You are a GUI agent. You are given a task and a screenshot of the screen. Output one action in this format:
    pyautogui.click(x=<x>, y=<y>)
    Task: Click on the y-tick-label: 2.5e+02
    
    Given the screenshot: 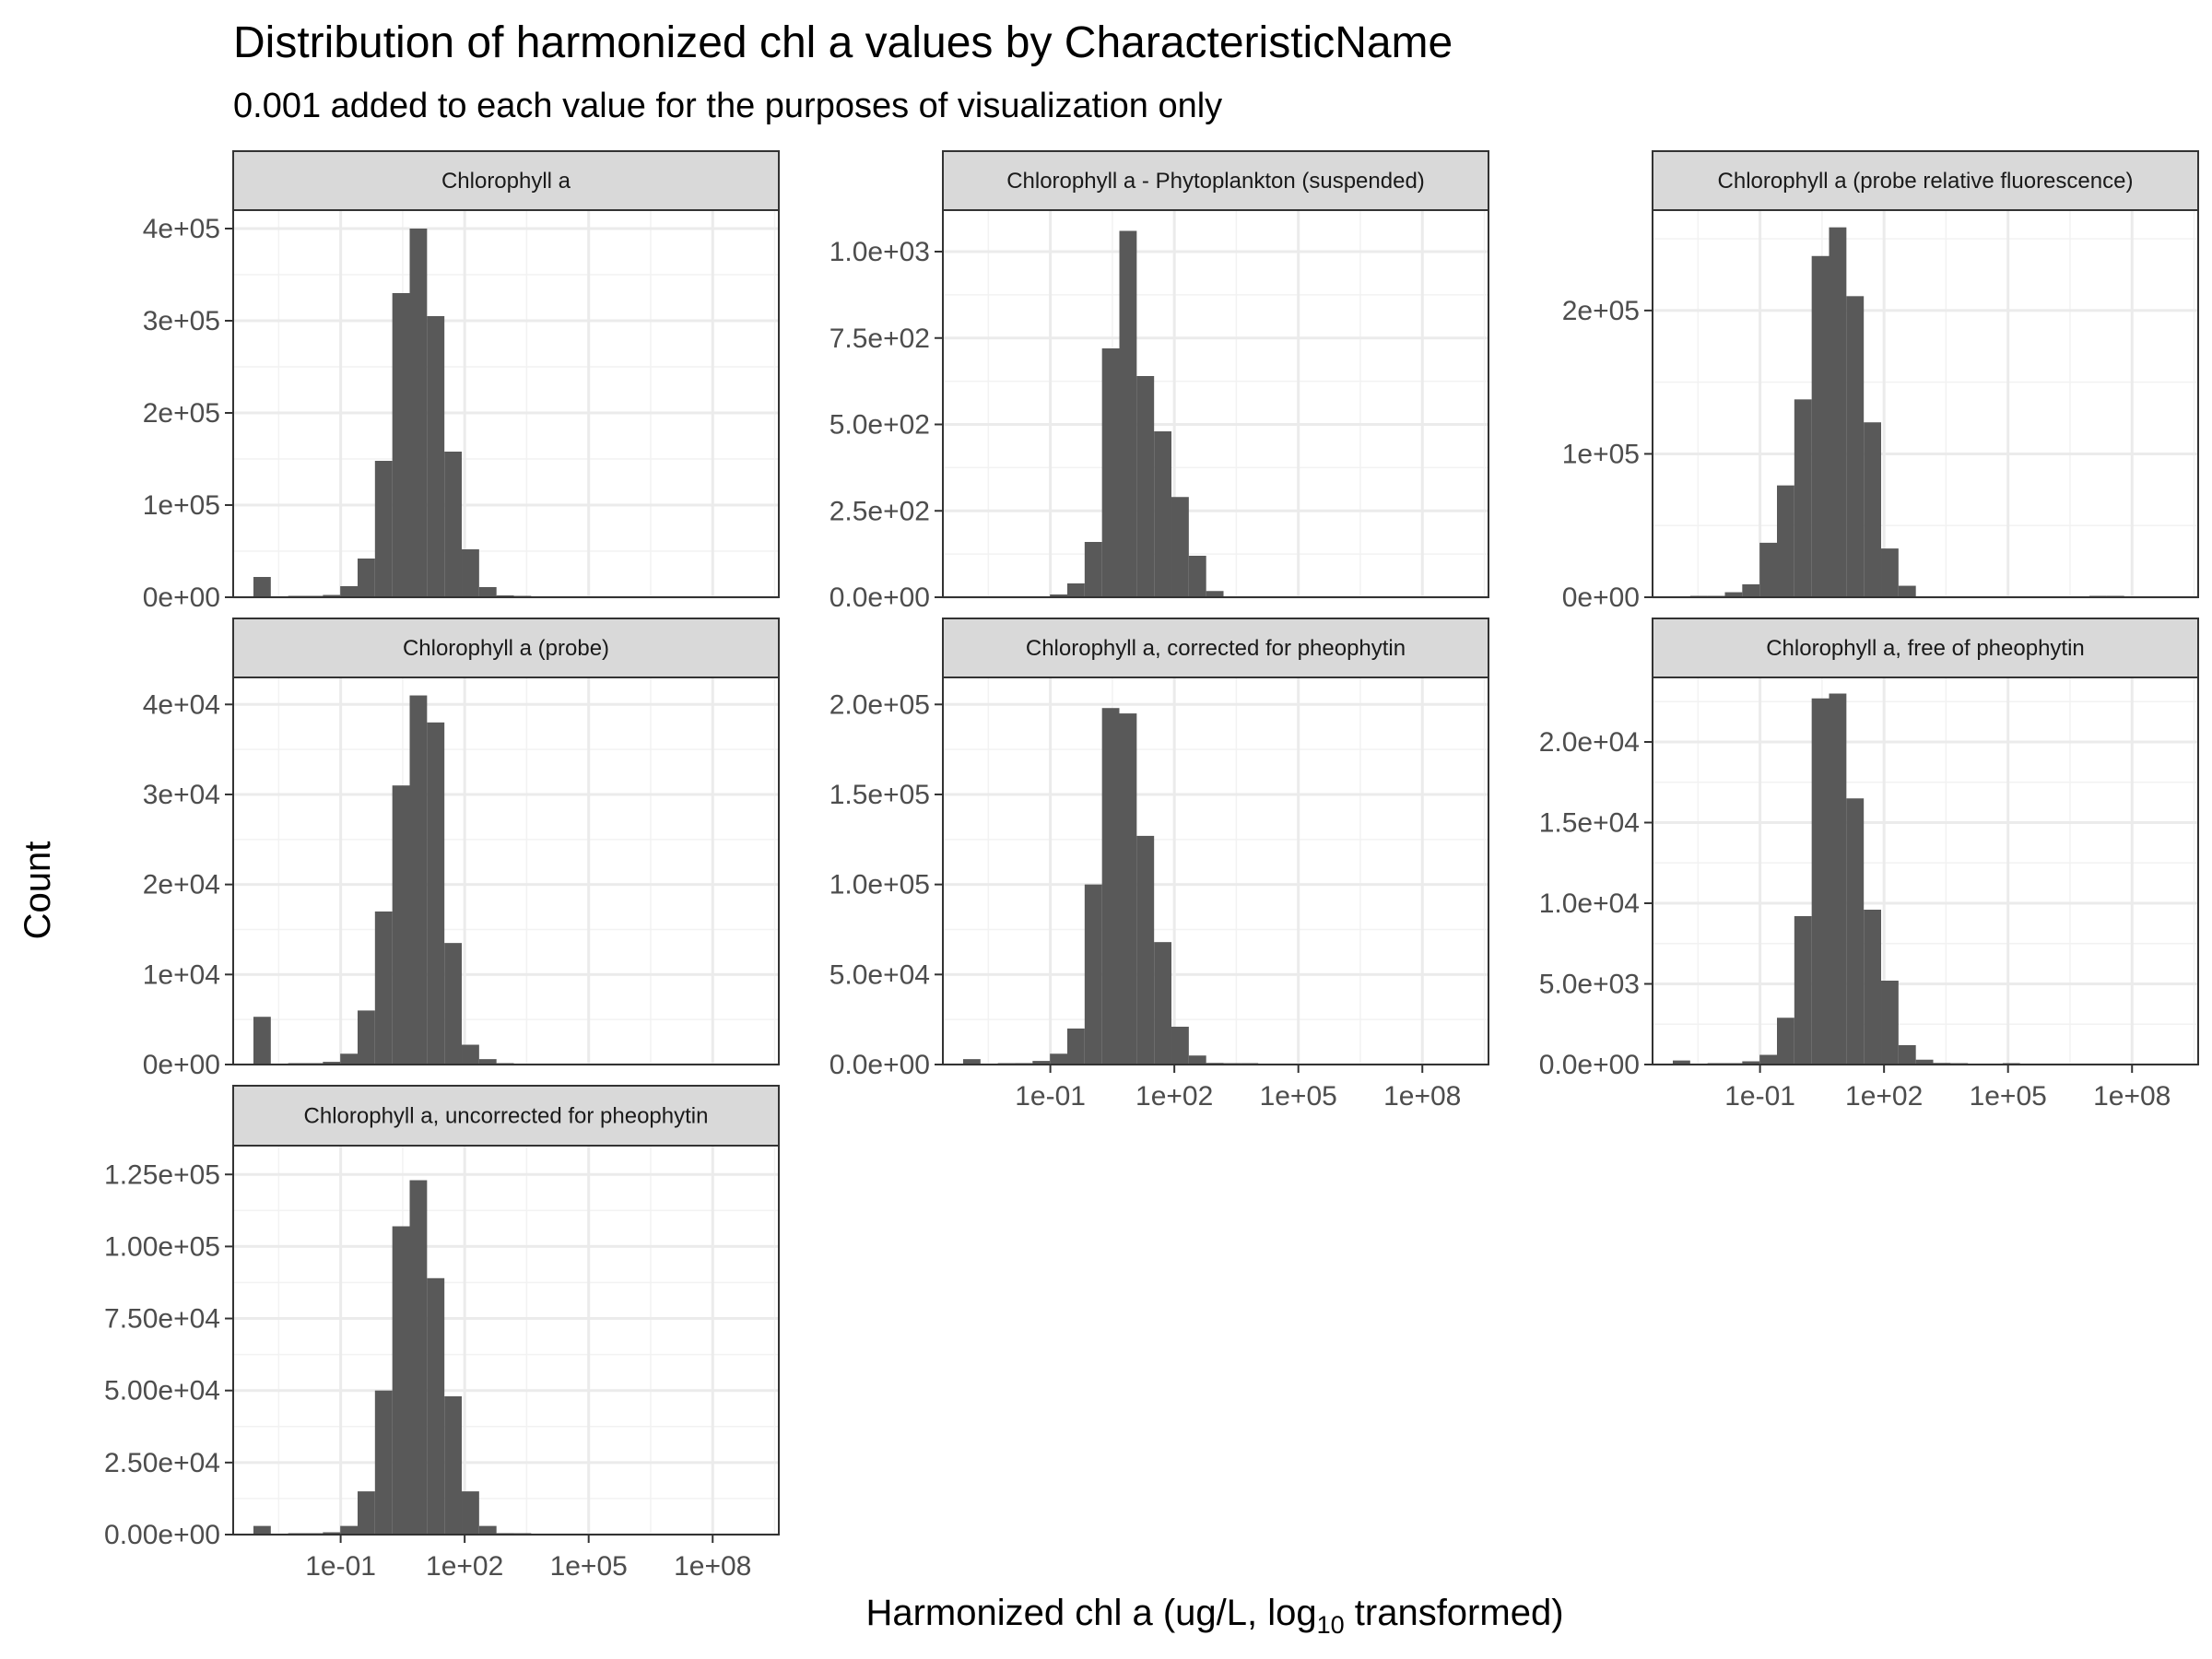 What is the action you would take?
    pyautogui.click(x=880, y=511)
    